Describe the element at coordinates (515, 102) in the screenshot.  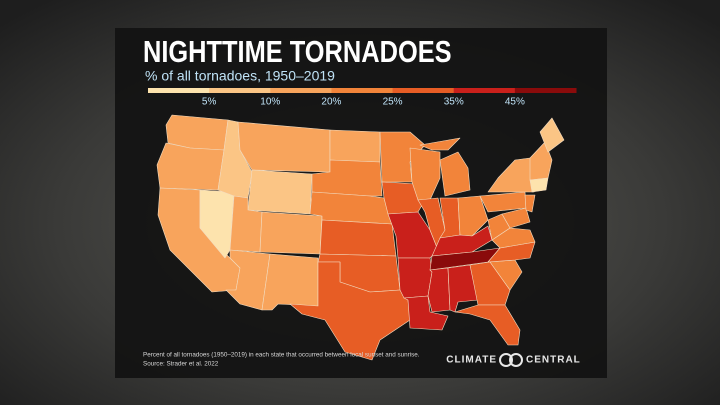
I see `legend-label: 45%` at that location.